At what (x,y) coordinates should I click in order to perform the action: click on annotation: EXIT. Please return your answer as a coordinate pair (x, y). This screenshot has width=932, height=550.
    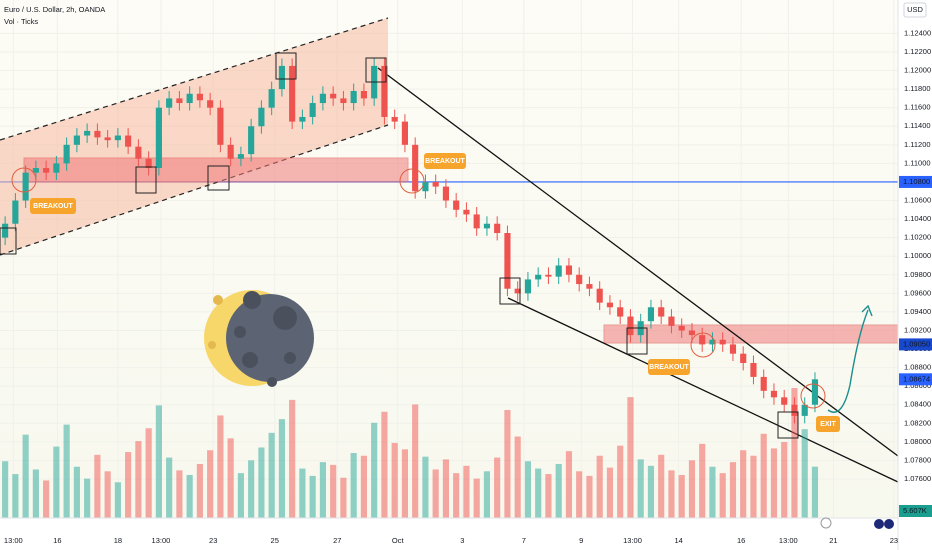
    Looking at the image, I should click on (828, 424).